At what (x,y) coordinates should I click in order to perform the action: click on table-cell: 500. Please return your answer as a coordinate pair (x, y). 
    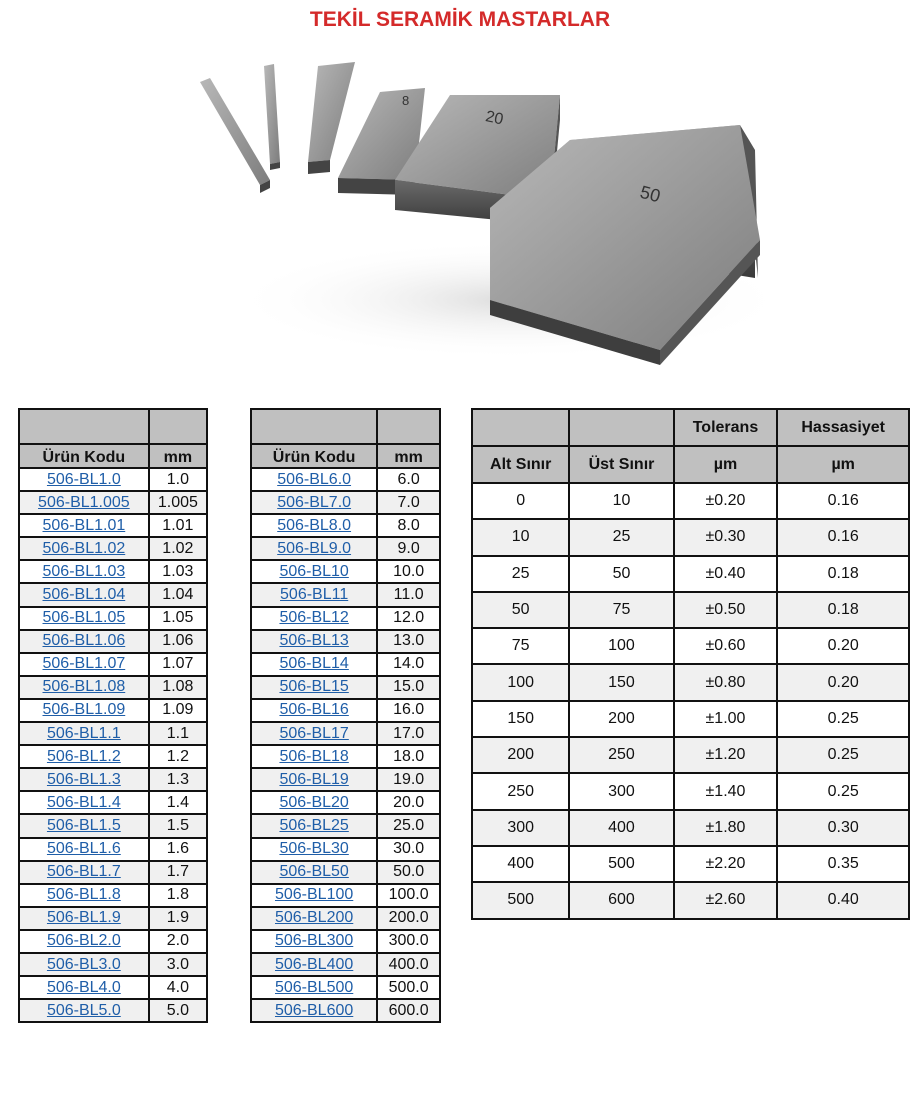
    Looking at the image, I should click on (621, 864).